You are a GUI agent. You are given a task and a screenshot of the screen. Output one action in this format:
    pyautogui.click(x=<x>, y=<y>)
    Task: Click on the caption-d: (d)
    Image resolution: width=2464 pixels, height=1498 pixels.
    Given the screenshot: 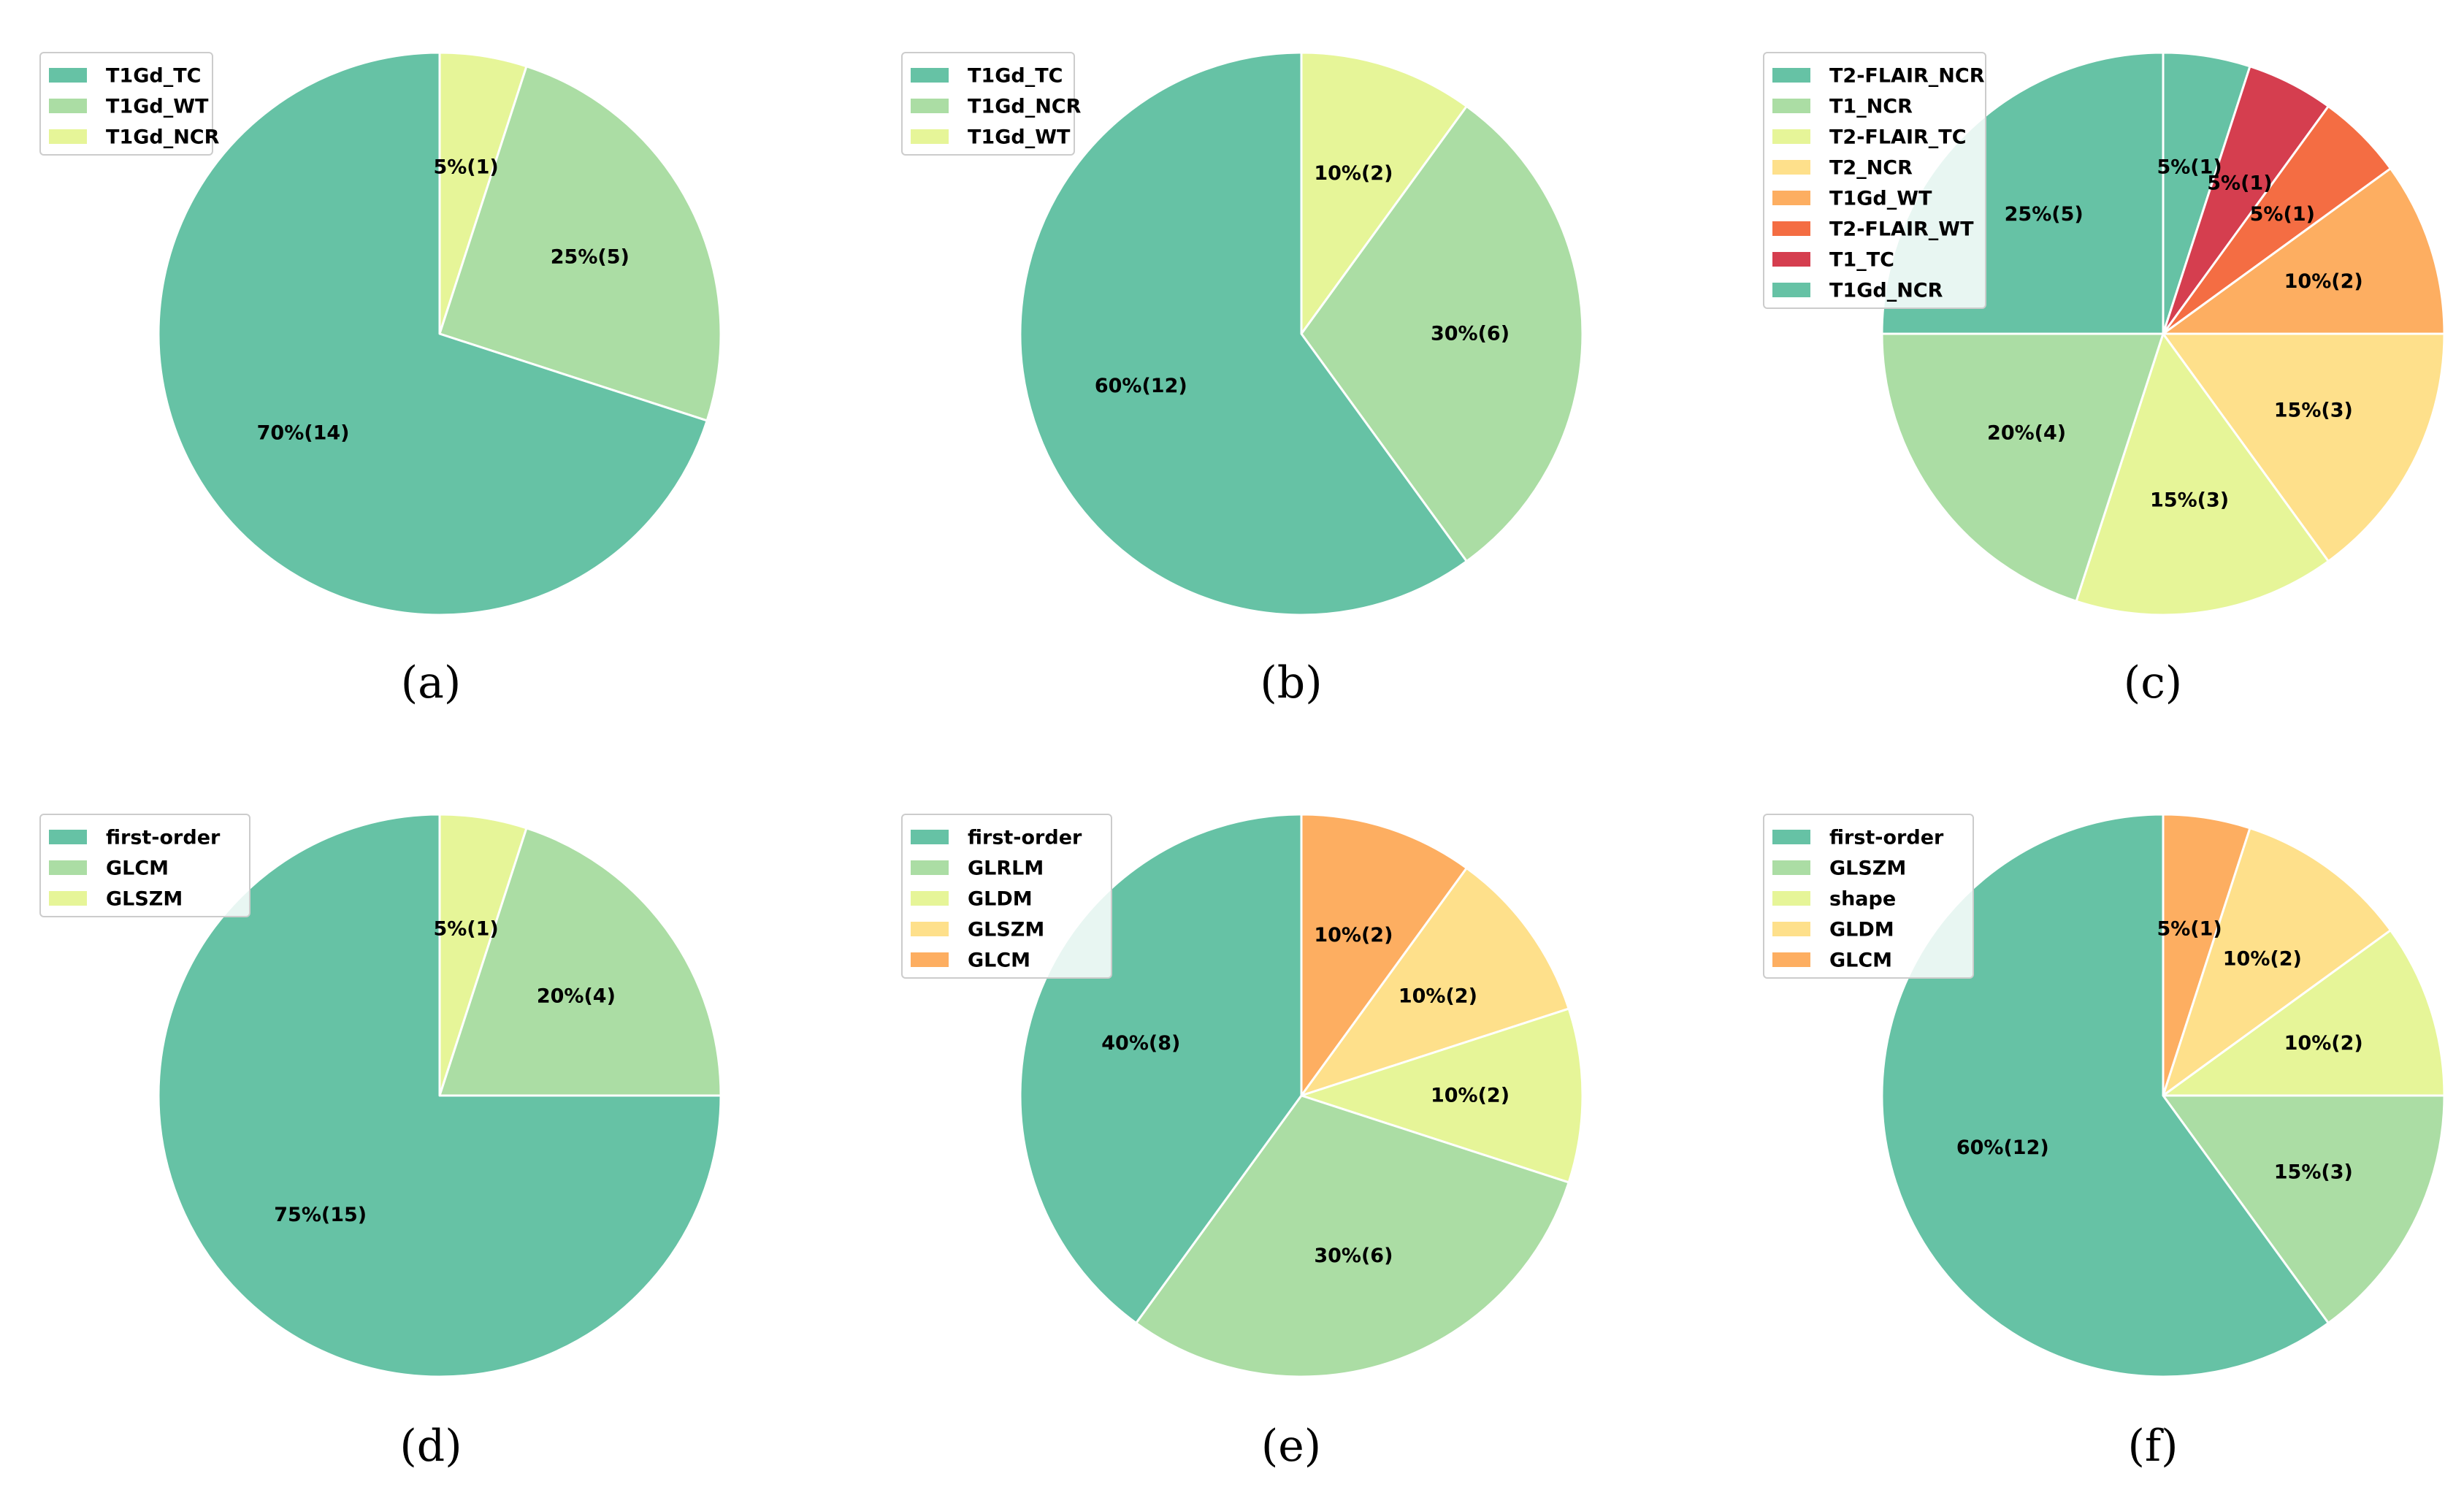 What is the action you would take?
    pyautogui.click(x=430, y=1446)
    